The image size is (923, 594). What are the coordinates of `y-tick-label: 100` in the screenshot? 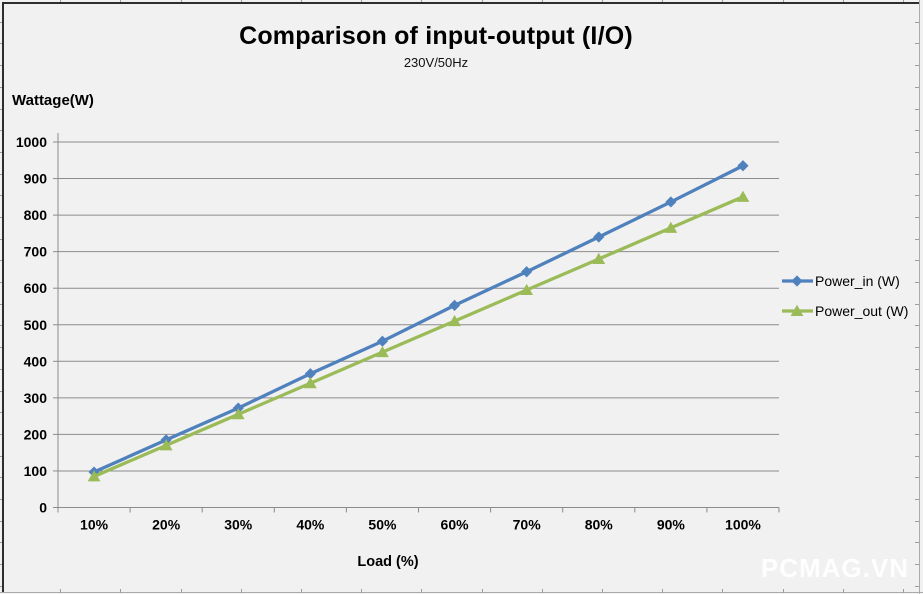 It's located at (36, 471).